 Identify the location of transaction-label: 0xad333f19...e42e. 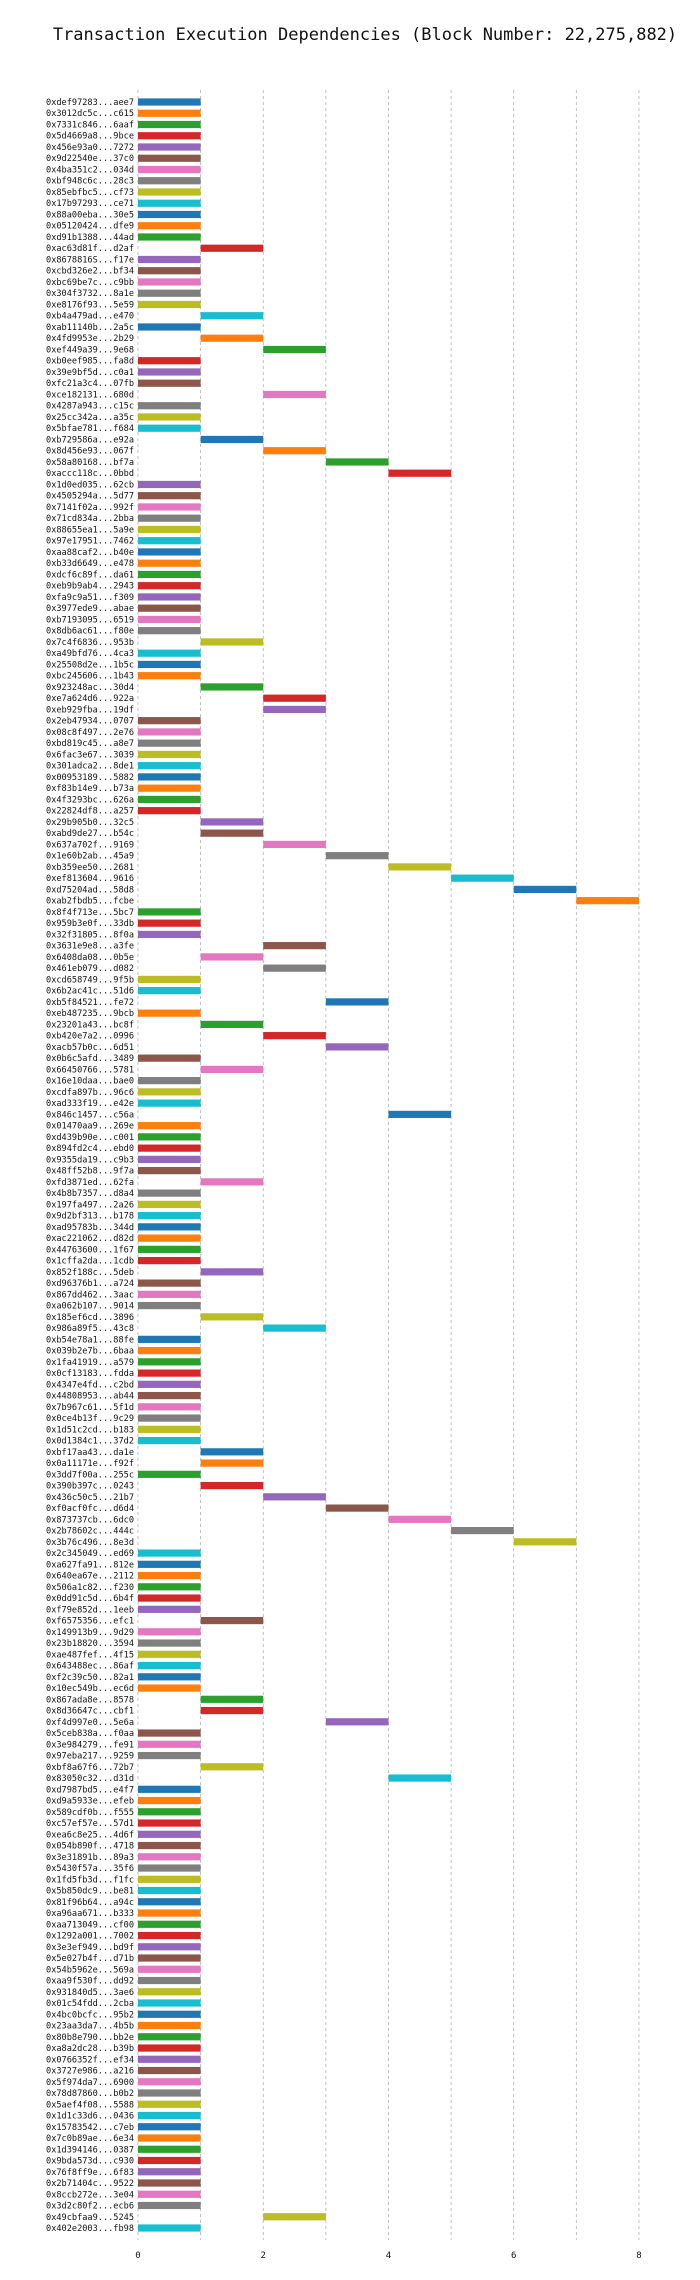
(90, 1104).